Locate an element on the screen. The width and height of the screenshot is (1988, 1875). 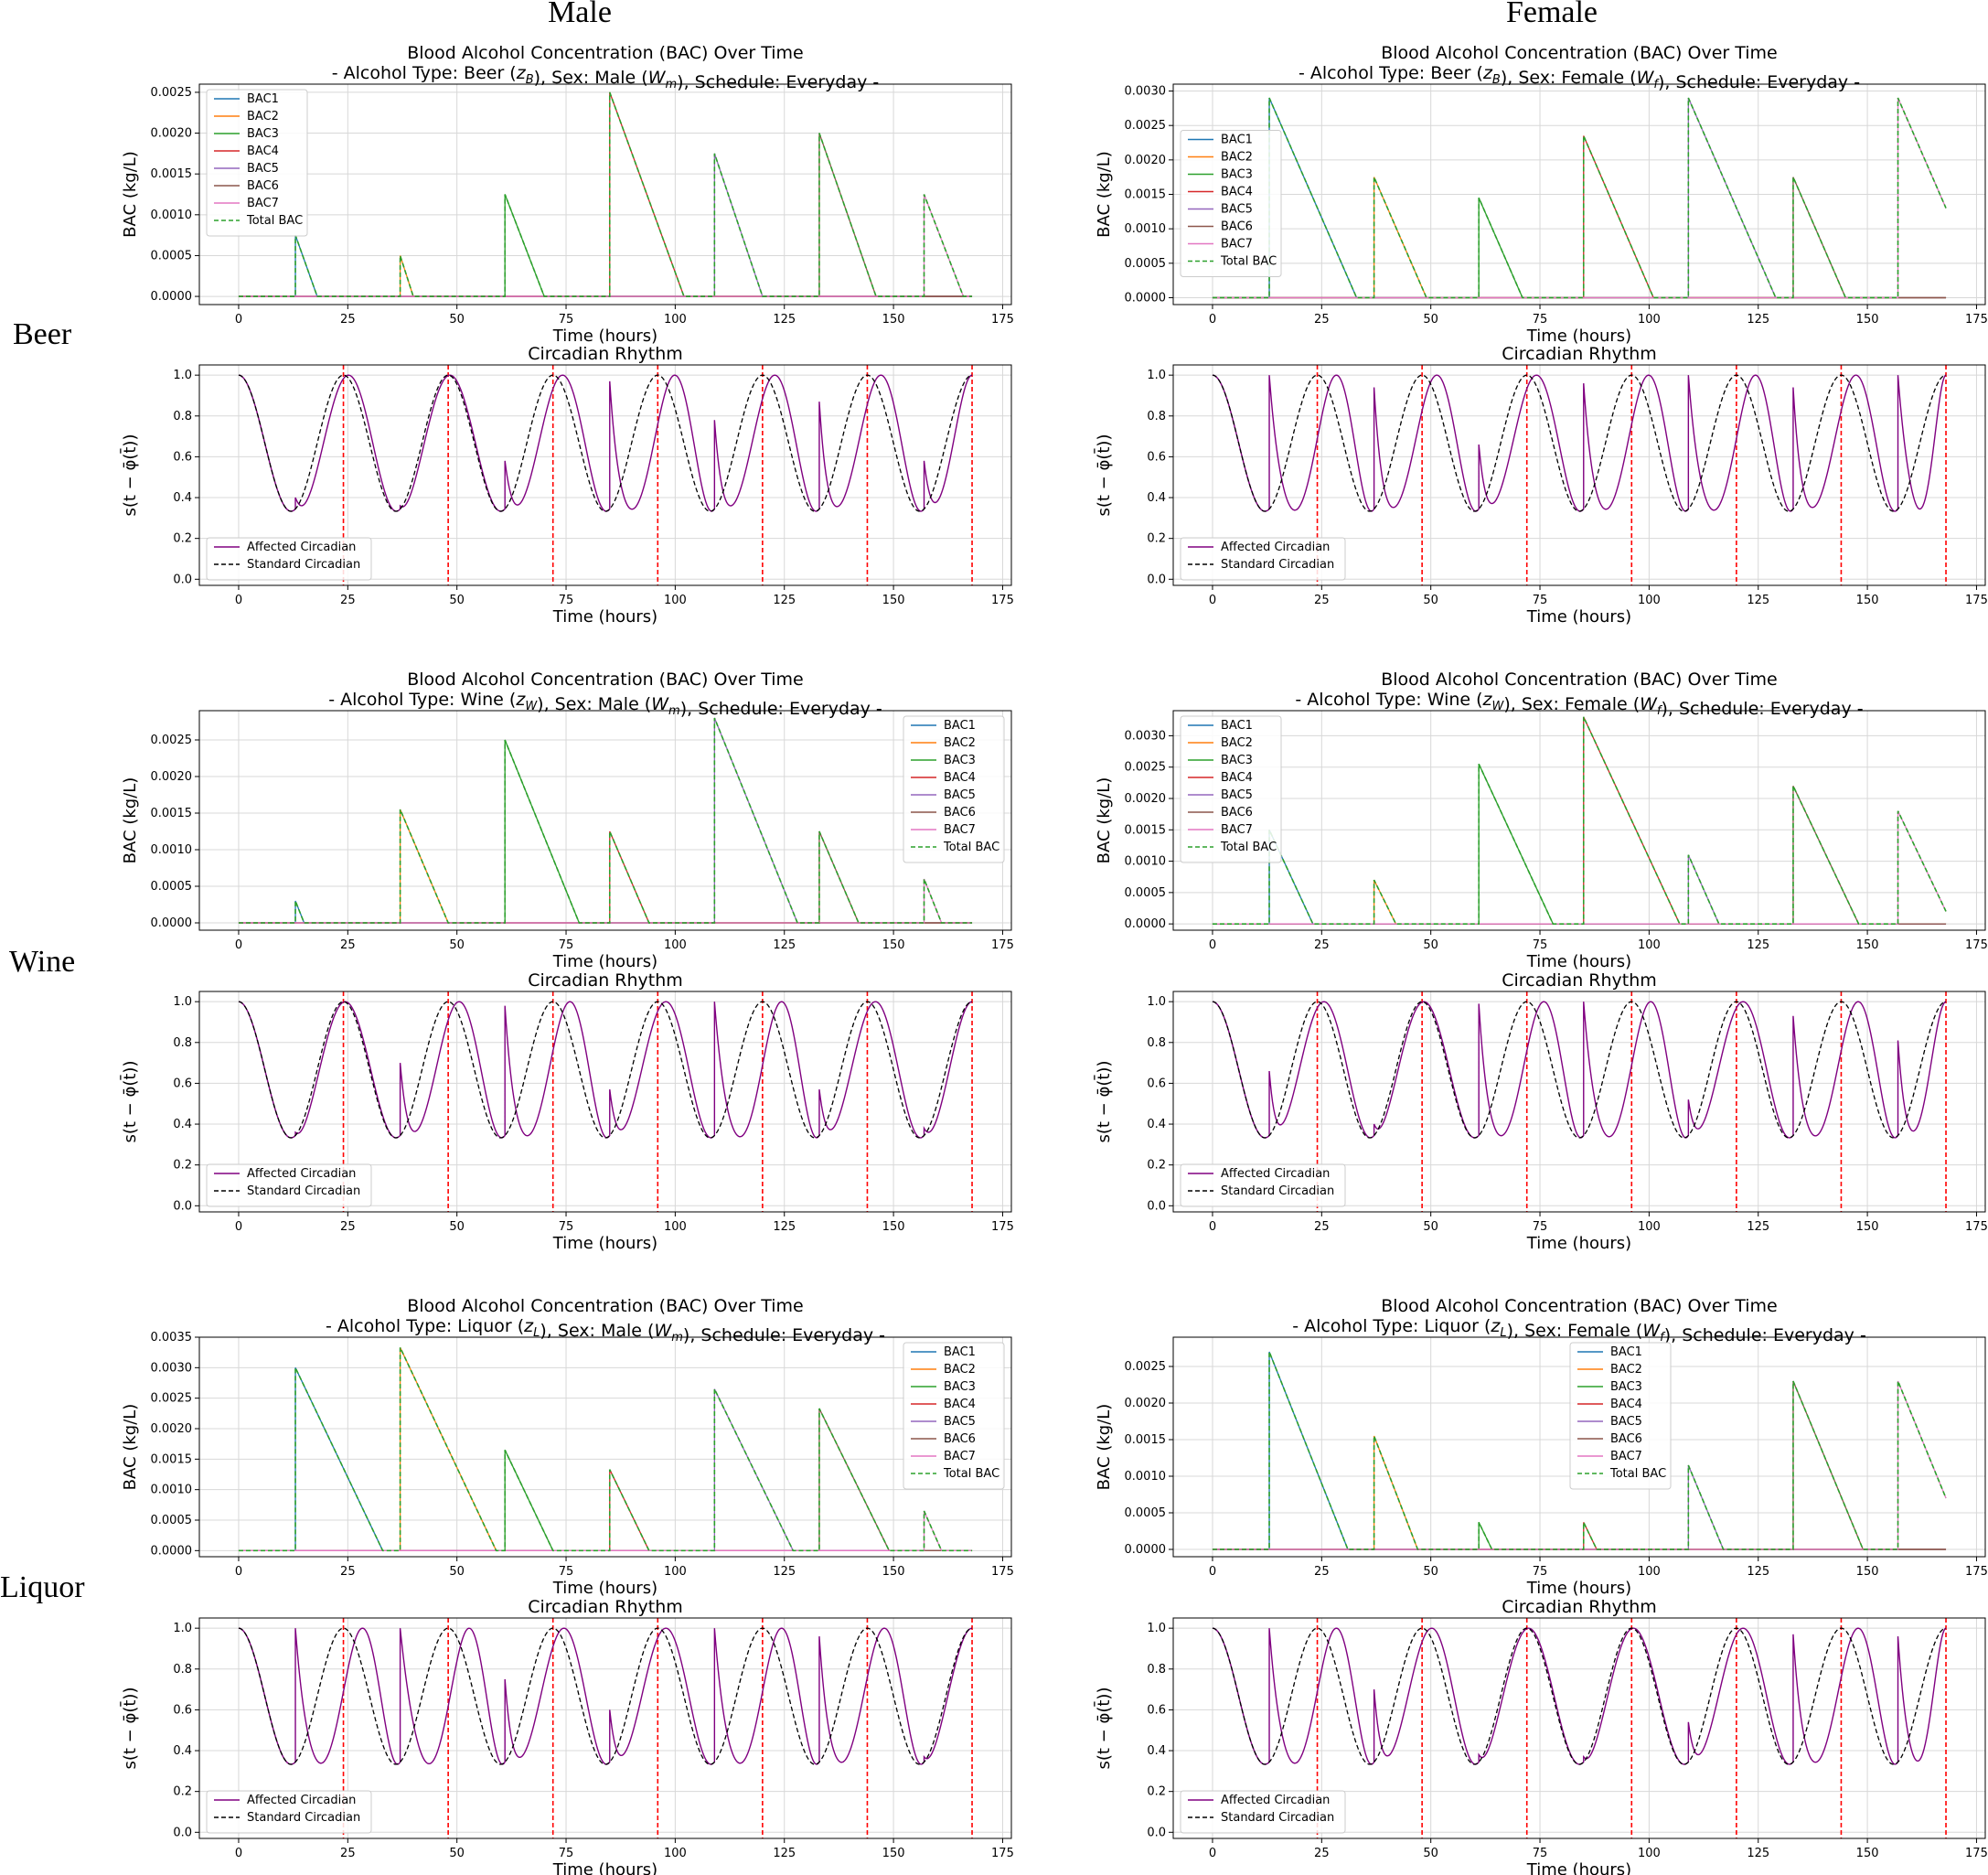
legend-label: Total BAC is located at coordinates (274, 221).